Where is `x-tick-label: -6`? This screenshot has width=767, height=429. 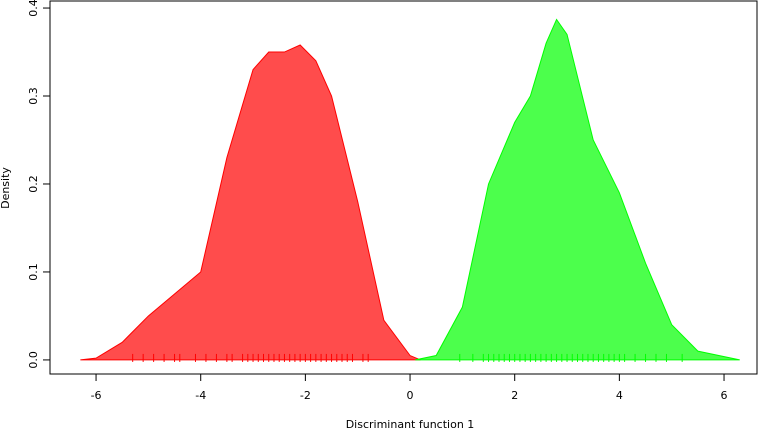
x-tick-label: -6 is located at coordinates (96, 395).